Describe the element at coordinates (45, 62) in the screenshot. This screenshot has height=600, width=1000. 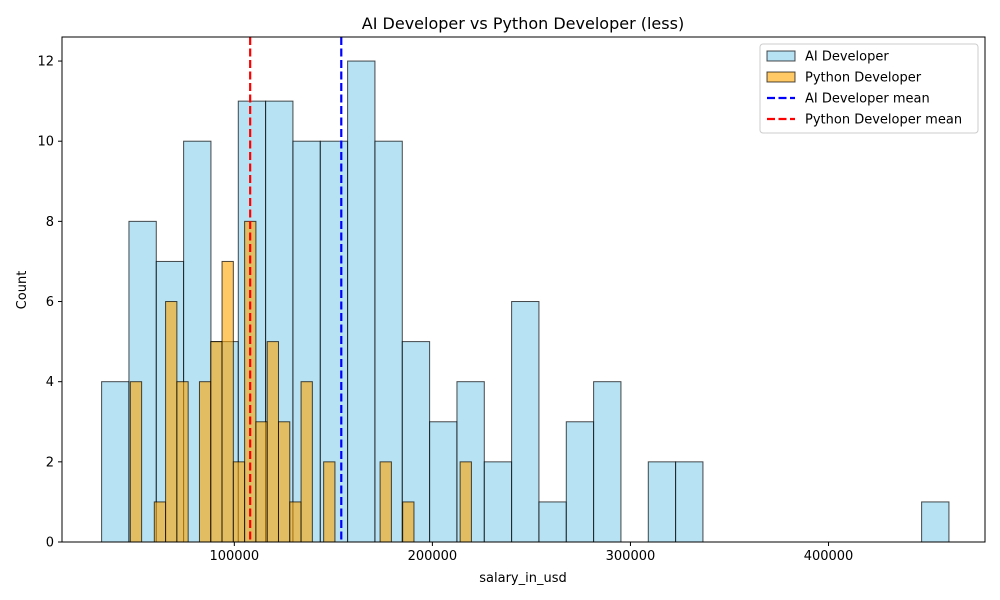
I see `y-tick-label: 12` at that location.